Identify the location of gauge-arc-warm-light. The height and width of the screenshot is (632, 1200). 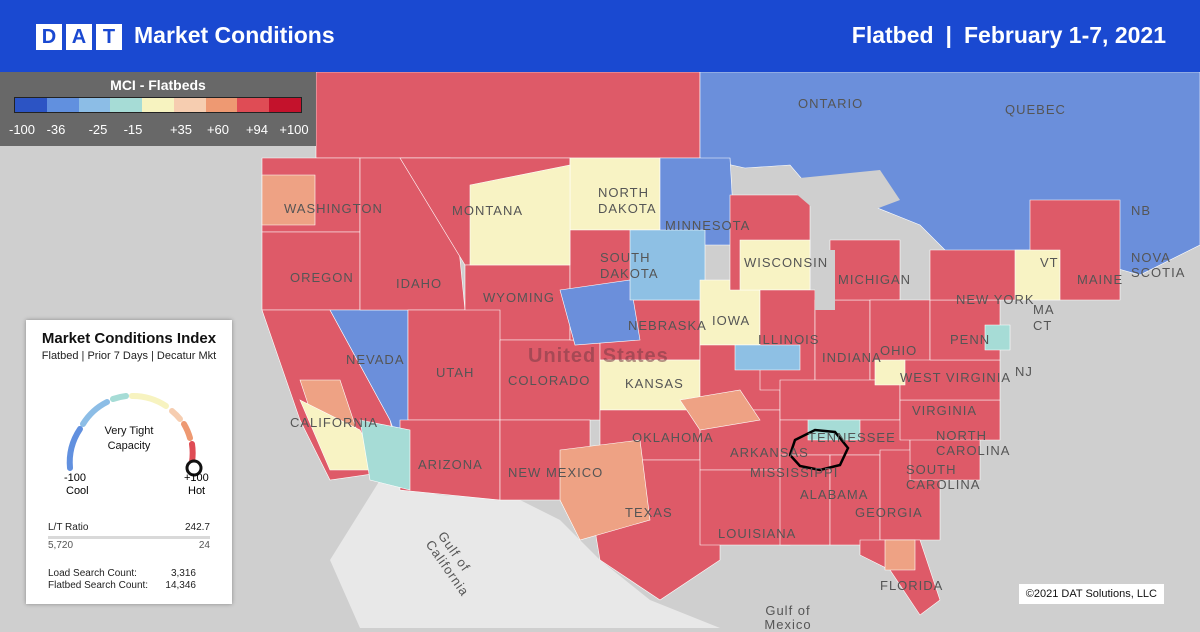
(176, 415).